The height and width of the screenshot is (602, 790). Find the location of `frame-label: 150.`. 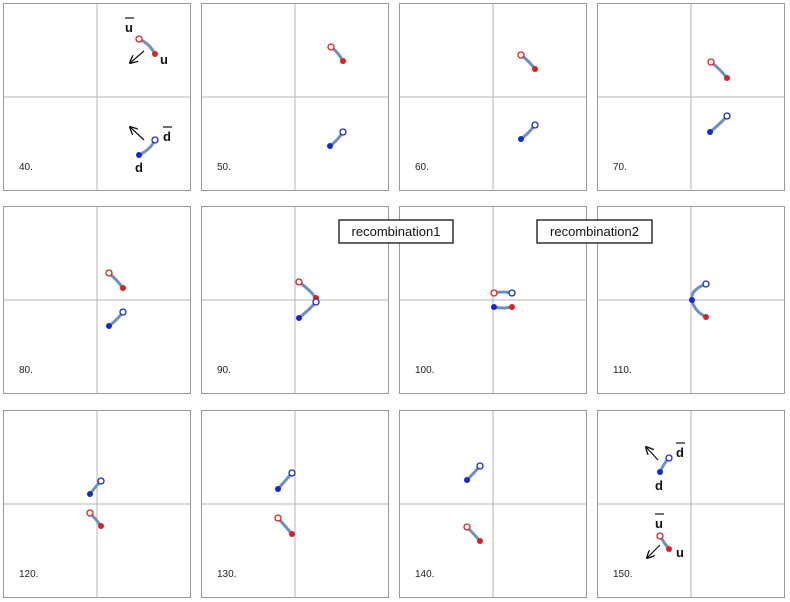

frame-label: 150. is located at coordinates (622, 574).